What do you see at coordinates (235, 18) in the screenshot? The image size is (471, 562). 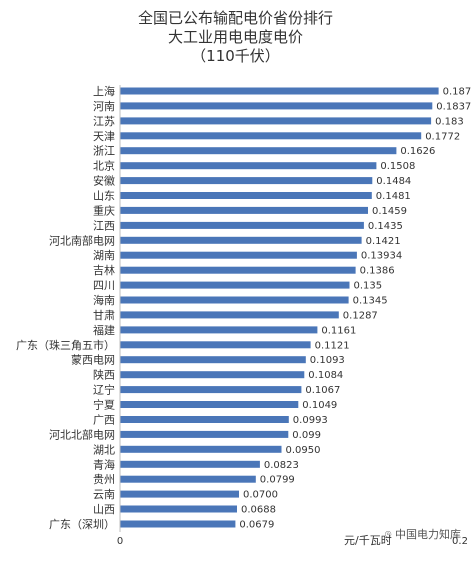 I see `chart-title-line-1: 全国已公布输配电价省份排行` at bounding box center [235, 18].